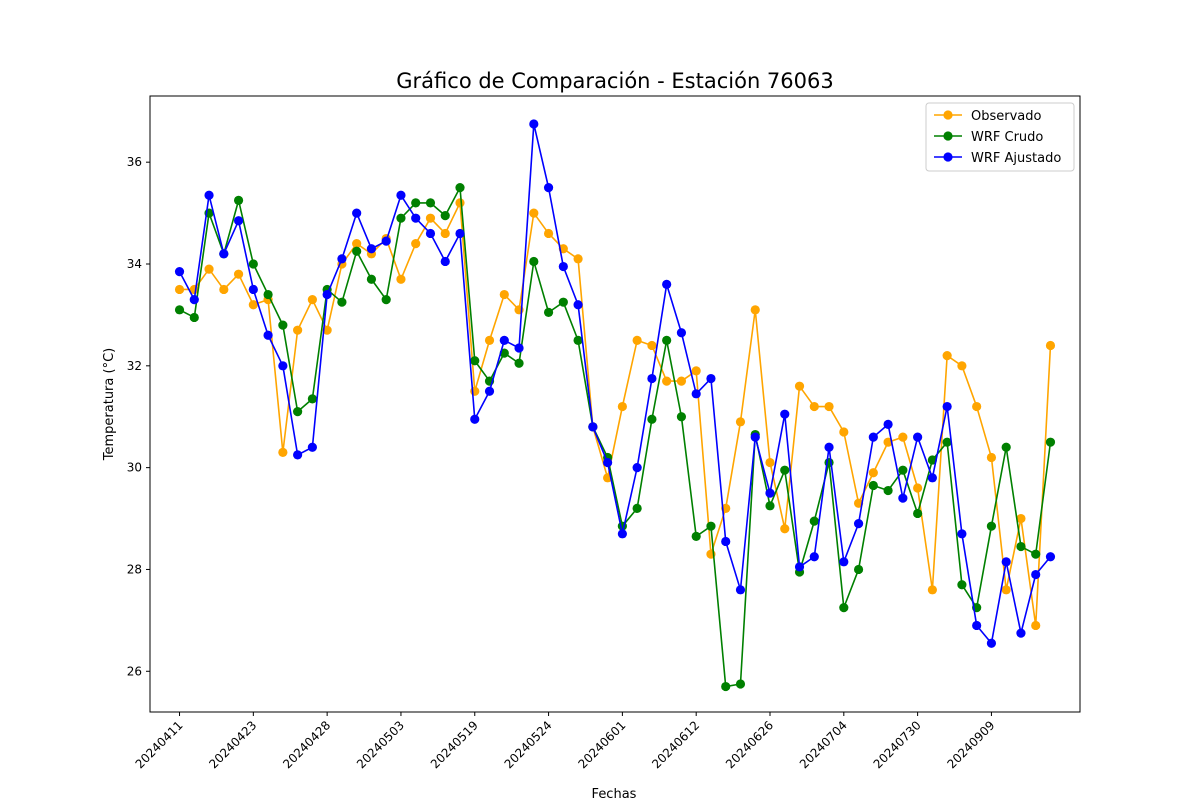 This screenshot has height=800, width=1200. I want to click on legend: Observado WRF Crudo WRF Ajustado, so click(1000, 137).